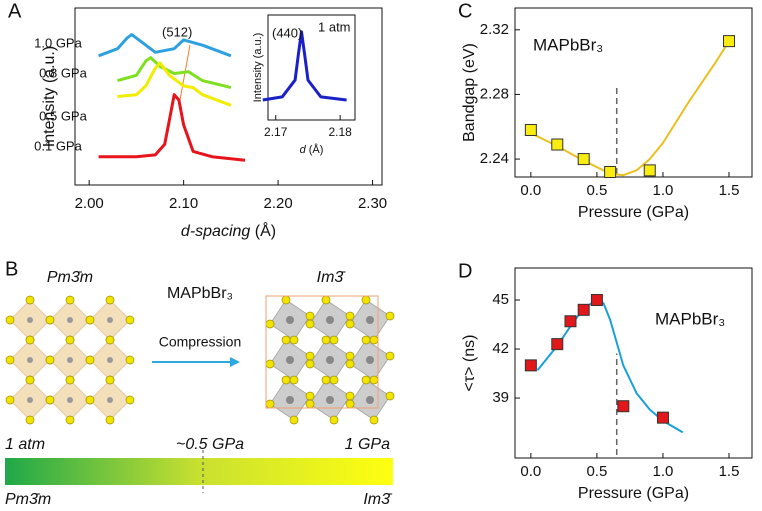 The image size is (762, 511). What do you see at coordinates (465, 271) in the screenshot?
I see `panel-label: D` at bounding box center [465, 271].